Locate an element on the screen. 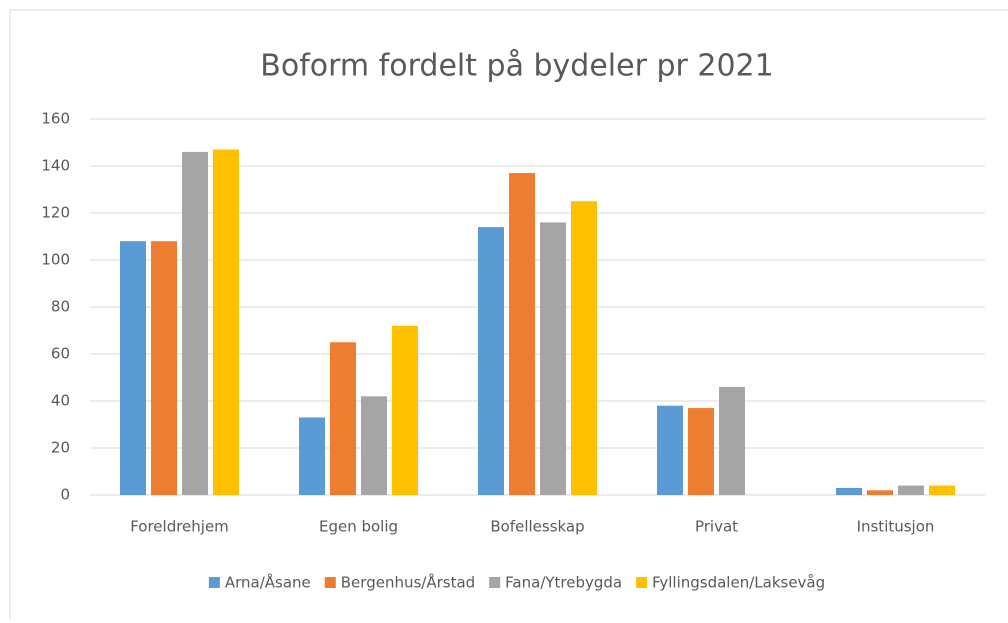  legend-label: Arna/Åsane is located at coordinates (268, 582).